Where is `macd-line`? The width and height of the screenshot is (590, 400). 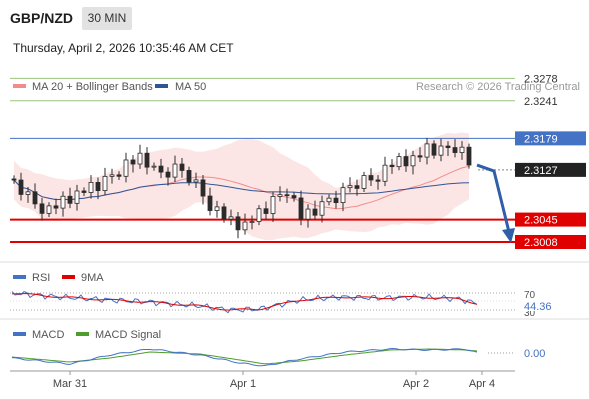
macd-line is located at coordinates (245, 357).